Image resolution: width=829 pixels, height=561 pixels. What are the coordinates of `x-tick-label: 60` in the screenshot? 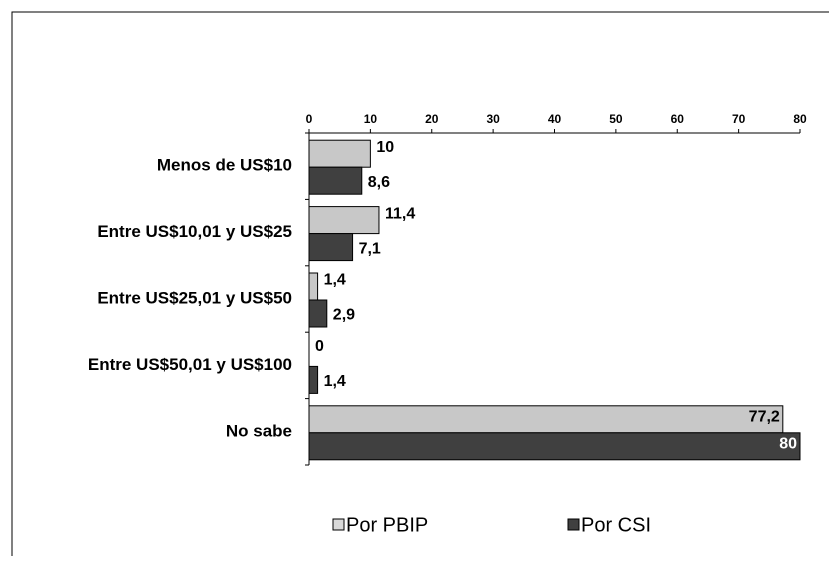 It's located at (678, 119).